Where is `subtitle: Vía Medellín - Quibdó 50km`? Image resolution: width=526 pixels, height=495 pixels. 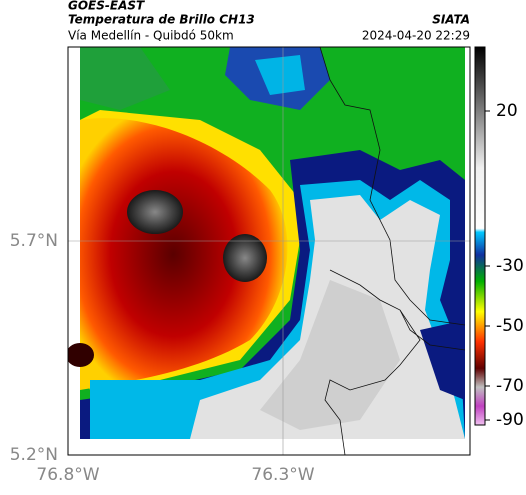 subtitle: Vía Medellín - Quibdó 50km is located at coordinates (151, 36).